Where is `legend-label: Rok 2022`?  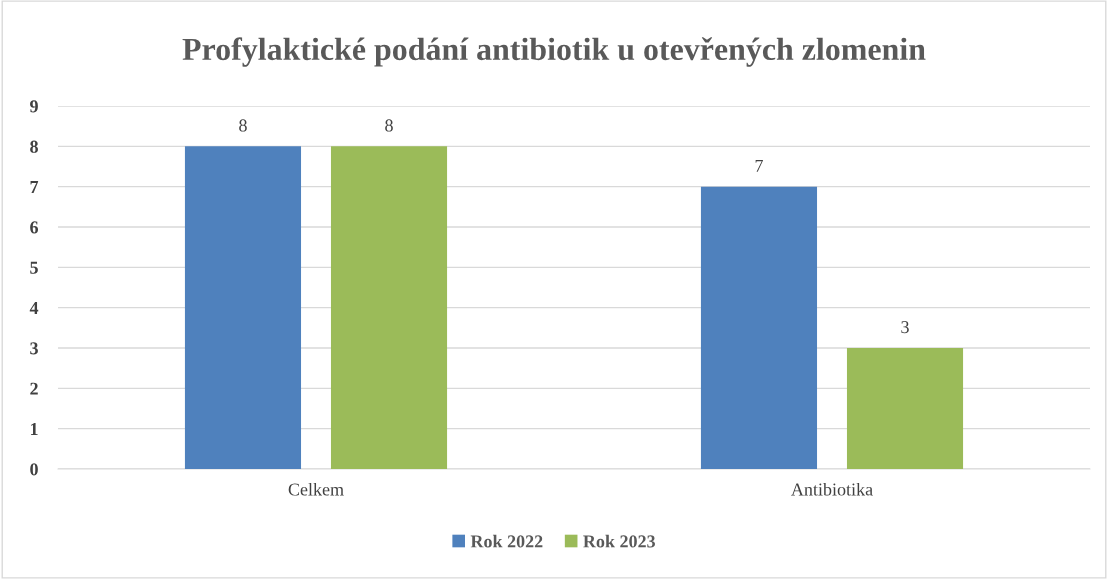 legend-label: Rok 2022 is located at coordinates (506, 541).